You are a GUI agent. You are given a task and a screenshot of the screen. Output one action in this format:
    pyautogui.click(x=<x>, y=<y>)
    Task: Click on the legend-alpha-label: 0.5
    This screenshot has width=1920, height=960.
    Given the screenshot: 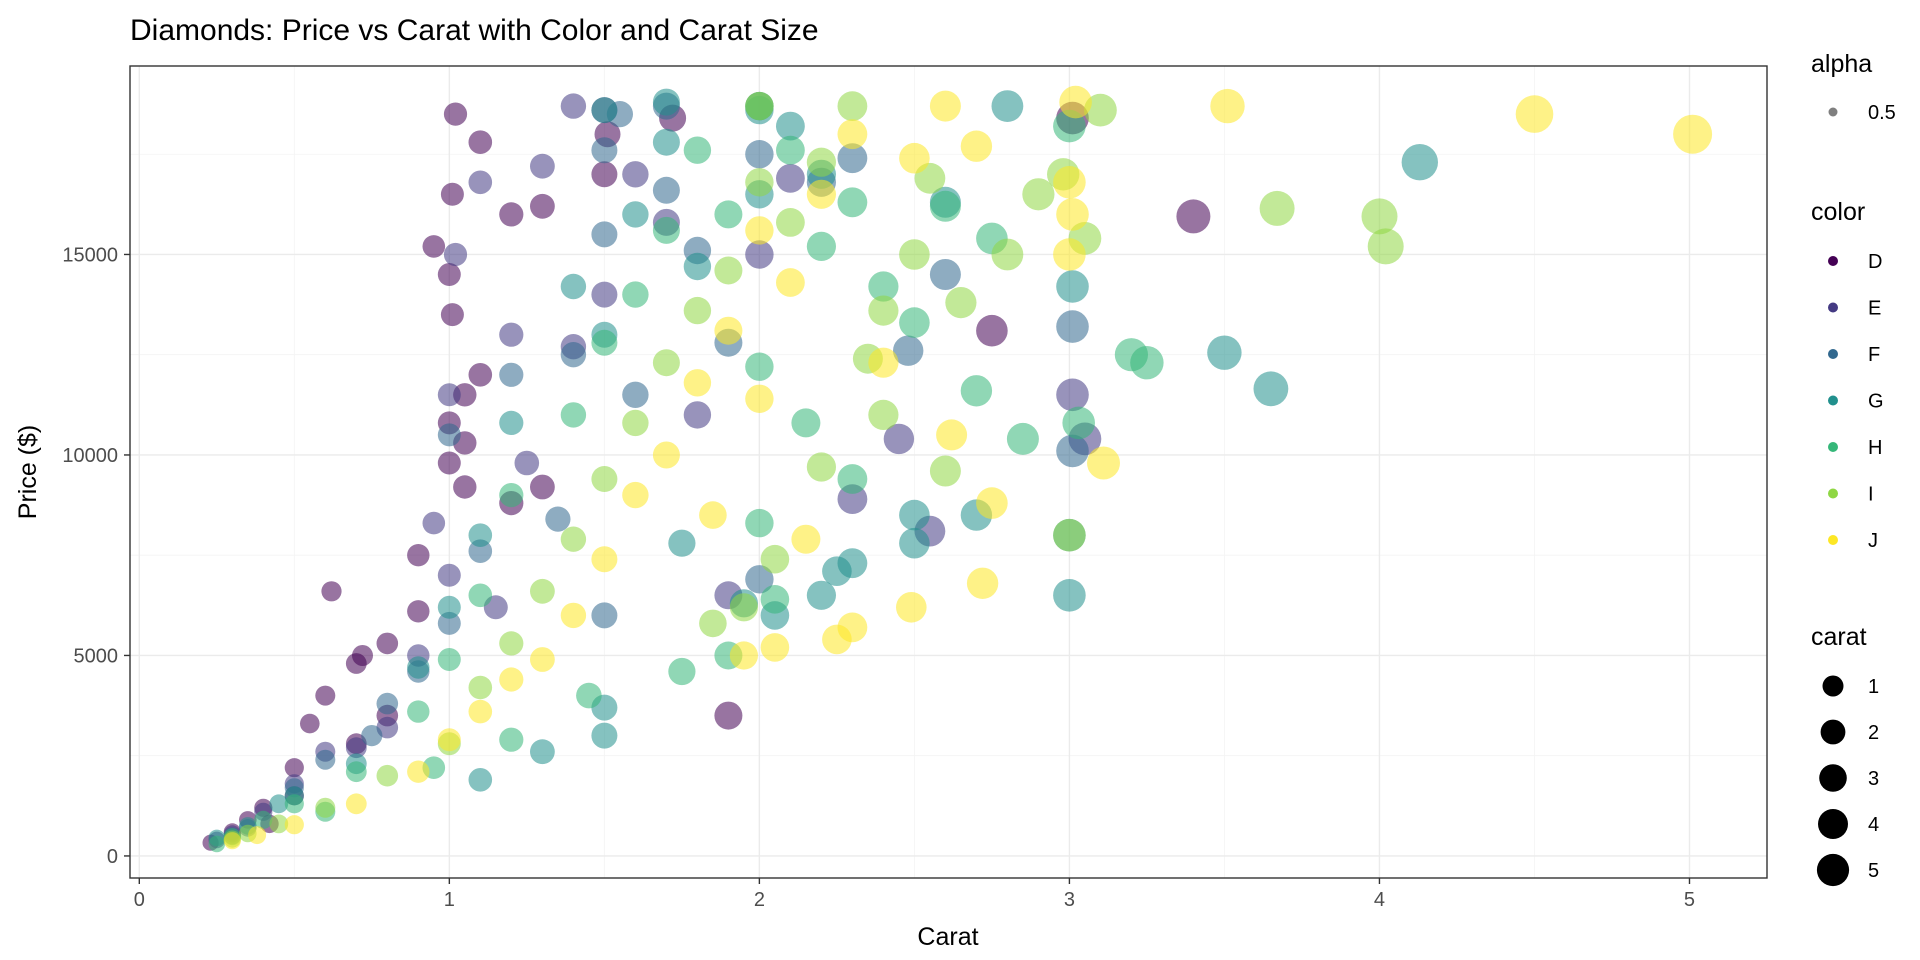 What is the action you would take?
    pyautogui.click(x=1882, y=113)
    